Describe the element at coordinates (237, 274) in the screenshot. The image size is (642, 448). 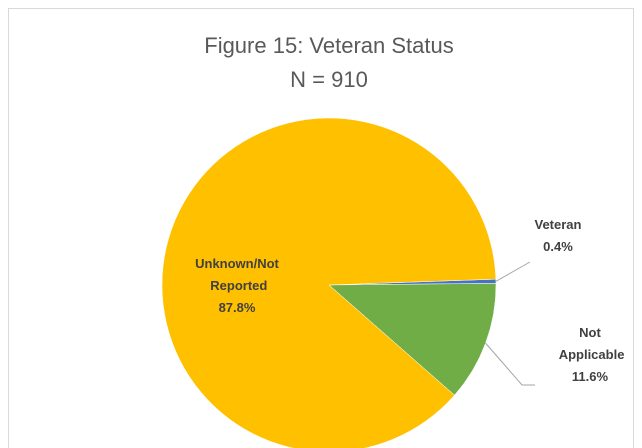
I see `data-label-name: Unknown/Not Reported` at that location.